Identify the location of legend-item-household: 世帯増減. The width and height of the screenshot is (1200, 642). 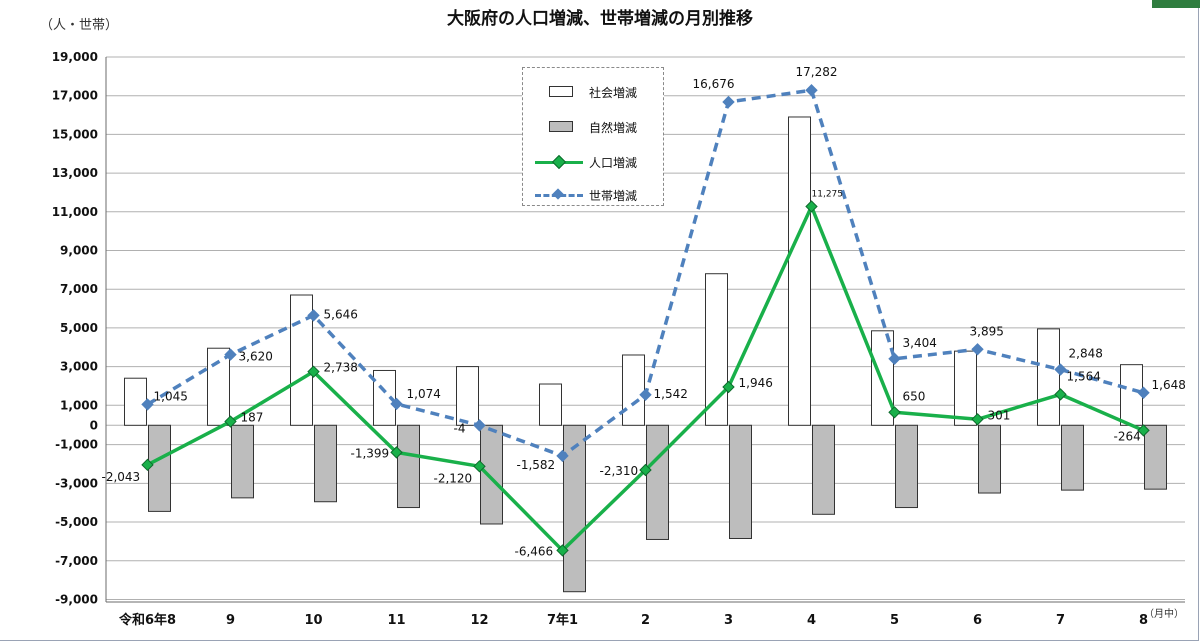
(586, 195).